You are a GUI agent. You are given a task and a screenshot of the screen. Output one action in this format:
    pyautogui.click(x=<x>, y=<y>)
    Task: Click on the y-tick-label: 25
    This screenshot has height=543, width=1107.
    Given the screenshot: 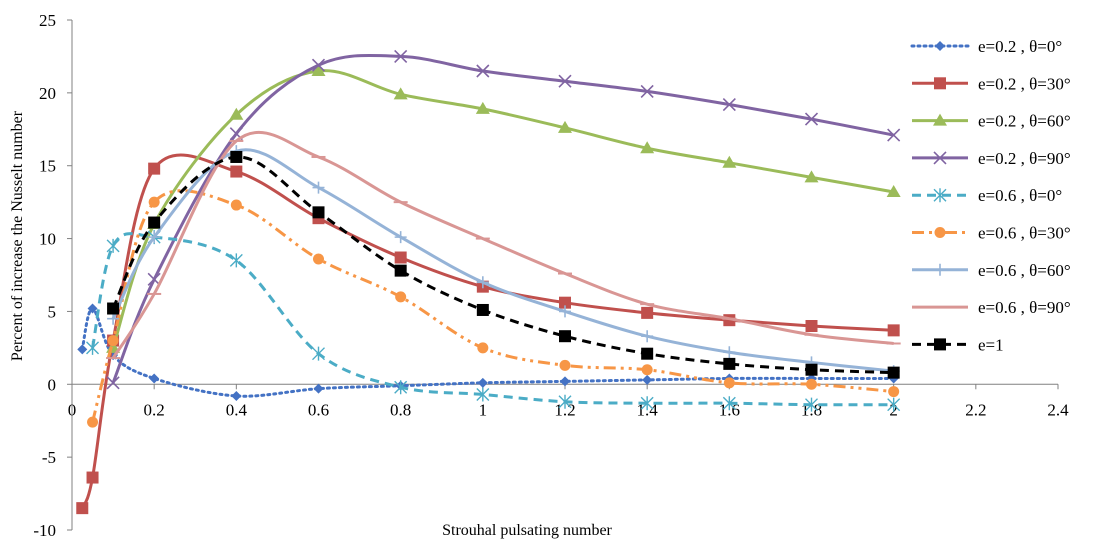 What is the action you would take?
    pyautogui.click(x=47, y=20)
    